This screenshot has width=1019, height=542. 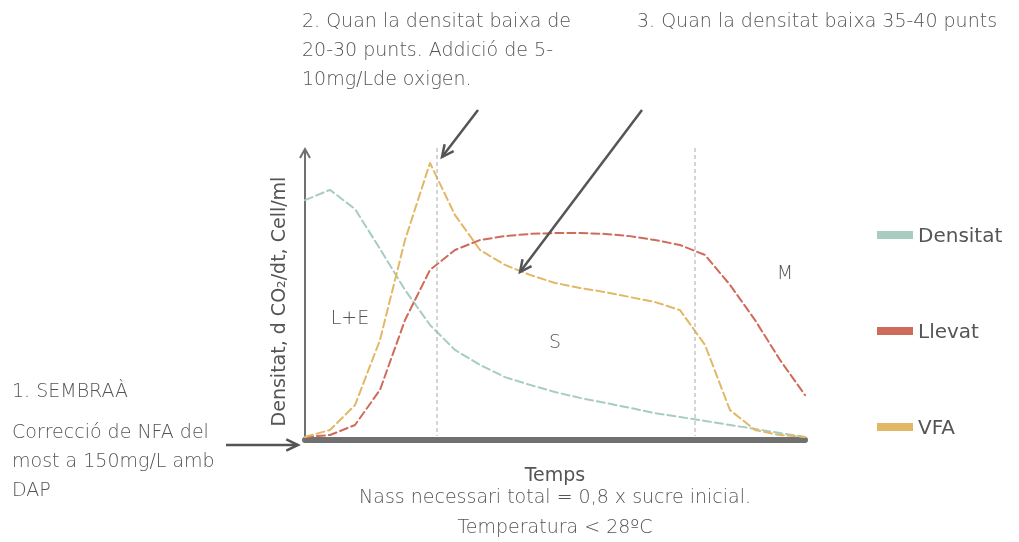 What do you see at coordinates (277, 301) in the screenshot?
I see `y-axis-title: Densitat, d CO₂/dt, Cell/ml` at bounding box center [277, 301].